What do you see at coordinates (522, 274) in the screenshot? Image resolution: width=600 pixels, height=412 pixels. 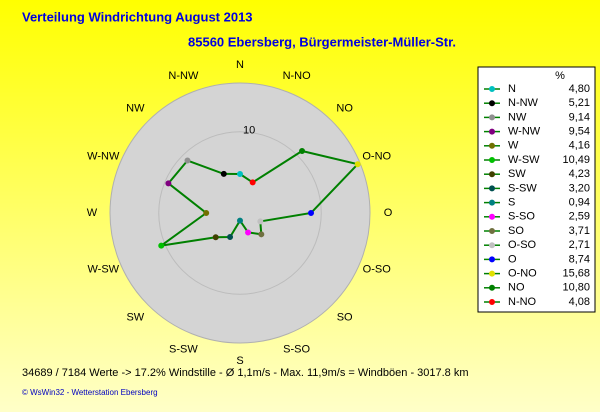 I see `legend-label: O-NO` at bounding box center [522, 274].